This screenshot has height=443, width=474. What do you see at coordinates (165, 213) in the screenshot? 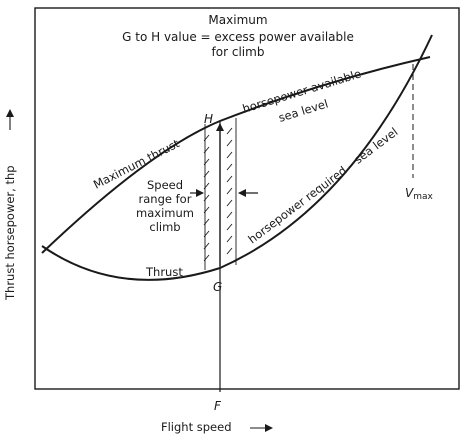
I see `speed-range-label-3: maximum` at bounding box center [165, 213].